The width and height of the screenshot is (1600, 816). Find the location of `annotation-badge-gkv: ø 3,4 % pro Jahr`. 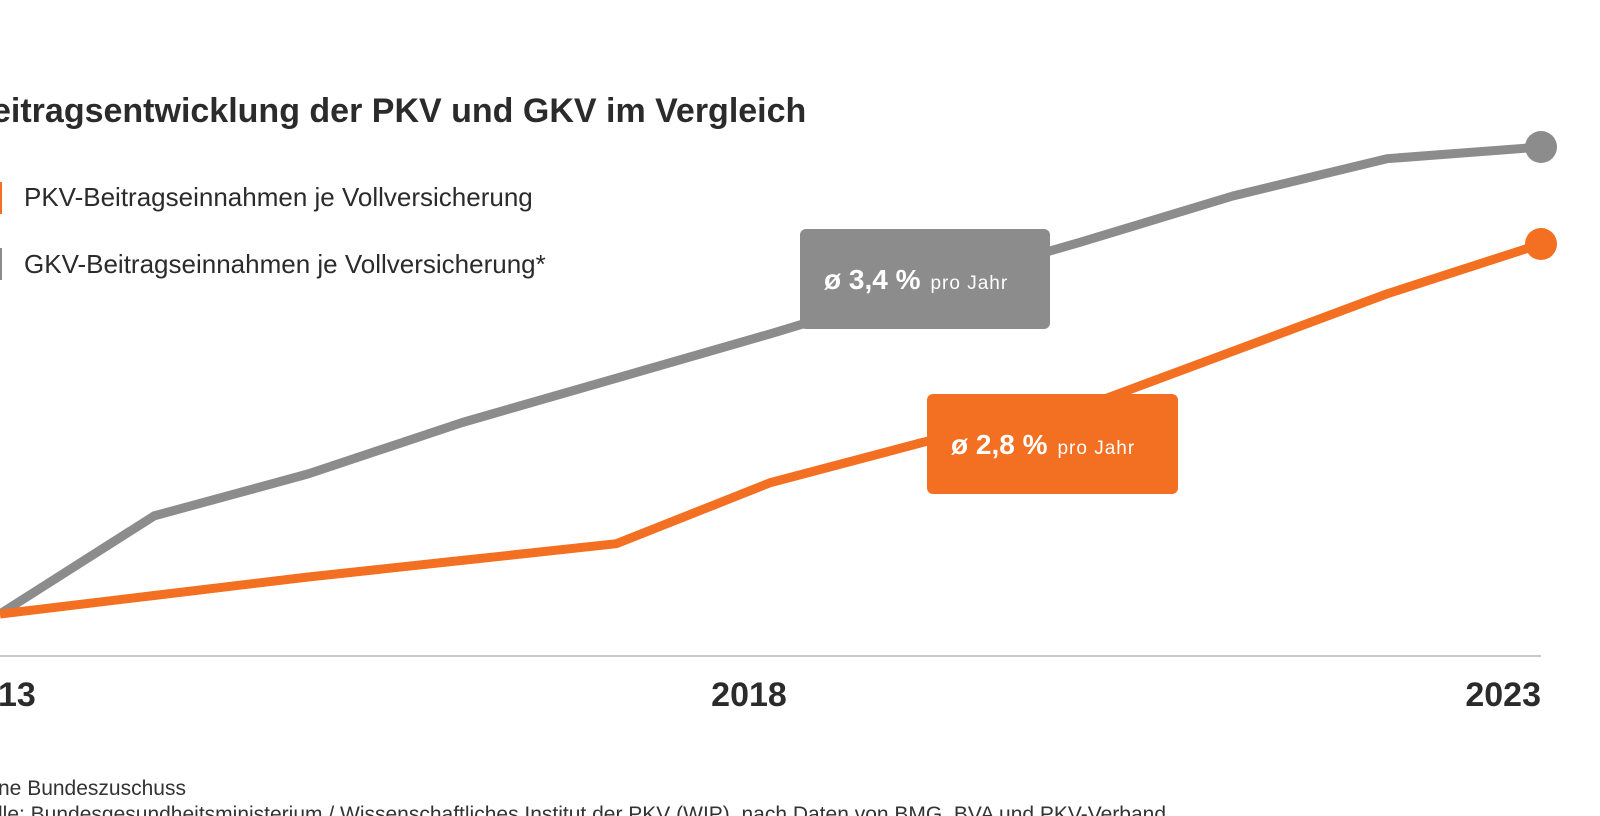

annotation-badge-gkv: ø 3,4 % pro Jahr is located at coordinates (925, 279).